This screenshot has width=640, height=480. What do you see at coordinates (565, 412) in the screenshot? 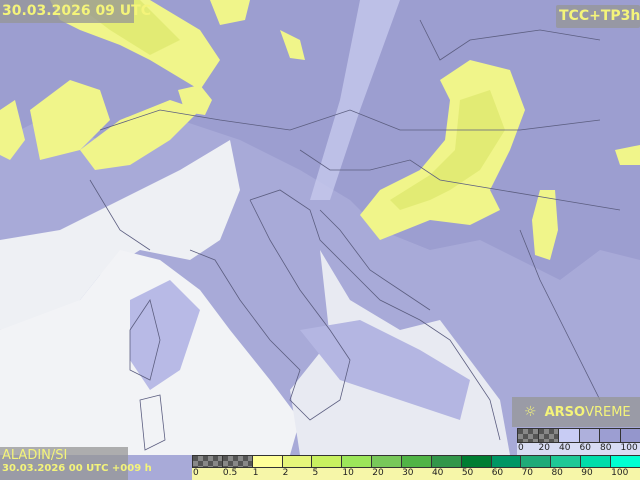
I see `logo-brand: ARSO` at bounding box center [565, 412].